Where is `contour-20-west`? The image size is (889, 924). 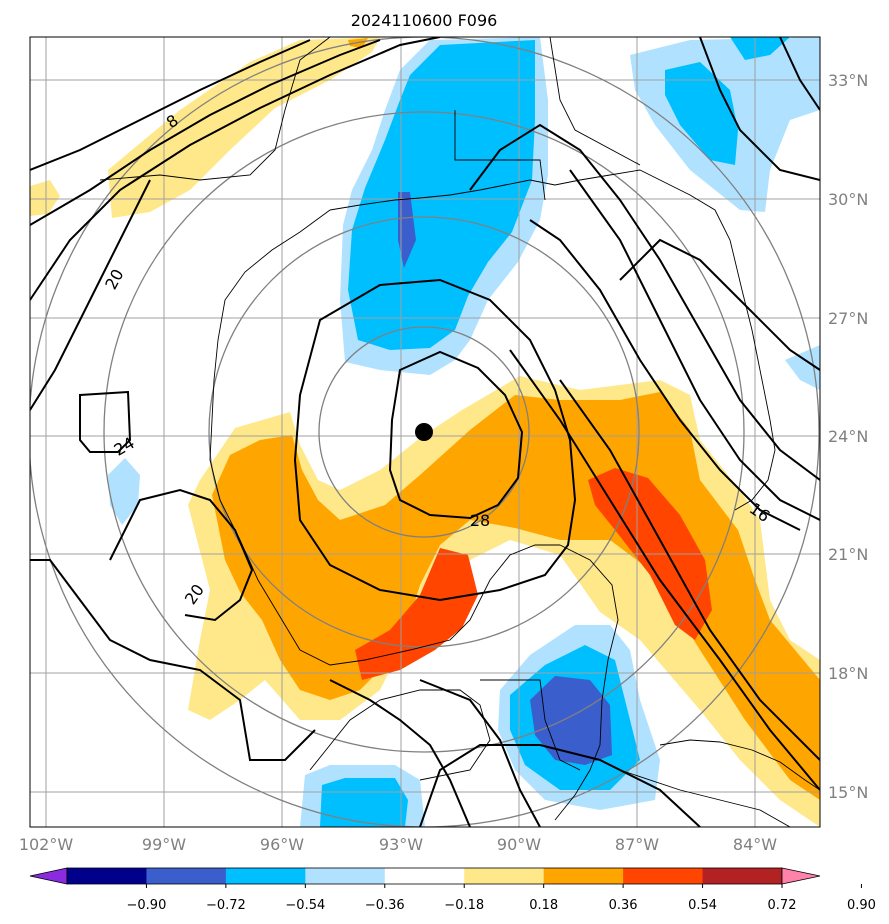 contour-20-west is located at coordinates (90, 295).